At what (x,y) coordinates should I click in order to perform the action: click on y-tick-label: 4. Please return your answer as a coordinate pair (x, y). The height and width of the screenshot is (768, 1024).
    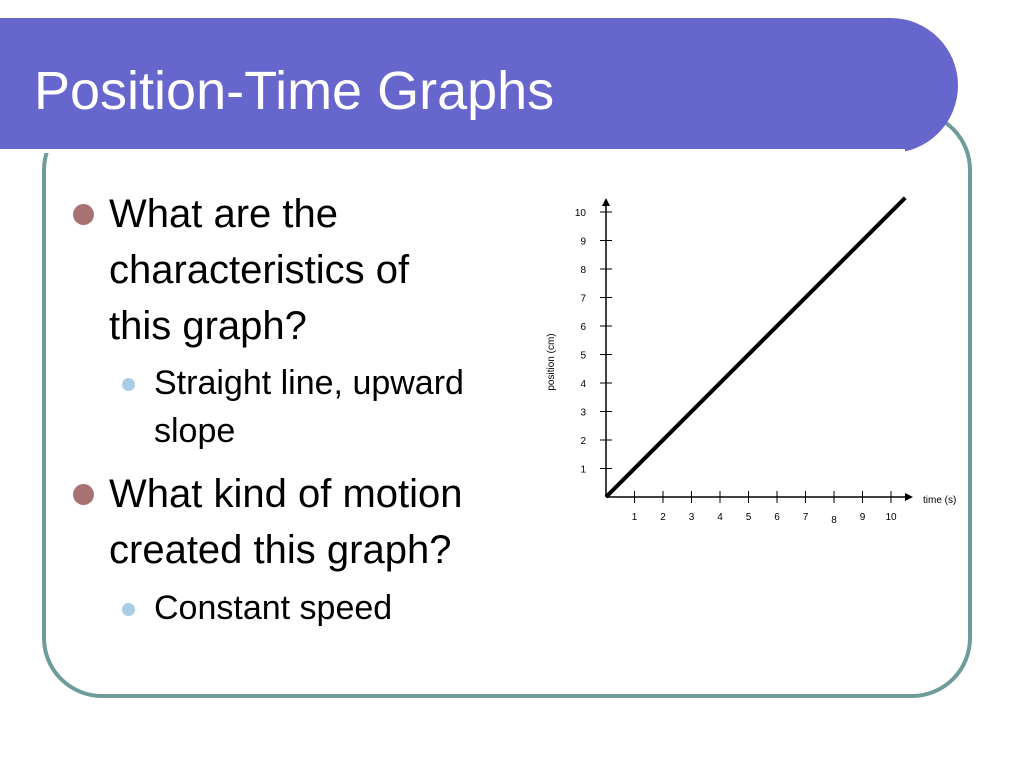
    Looking at the image, I should click on (583, 384).